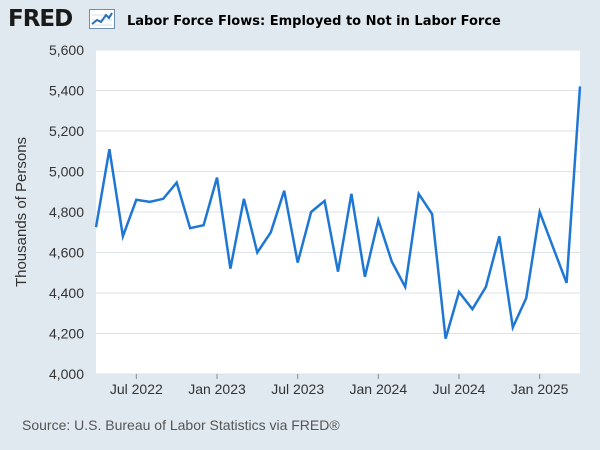  Describe the element at coordinates (102, 19) in the screenshot. I see `trend-line-icon` at that location.